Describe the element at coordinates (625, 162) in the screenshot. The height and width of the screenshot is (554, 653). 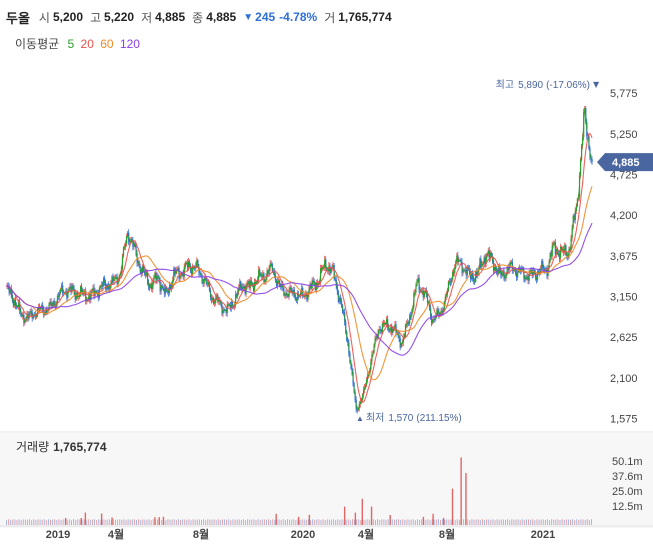
I see `current-price-marker` at that location.